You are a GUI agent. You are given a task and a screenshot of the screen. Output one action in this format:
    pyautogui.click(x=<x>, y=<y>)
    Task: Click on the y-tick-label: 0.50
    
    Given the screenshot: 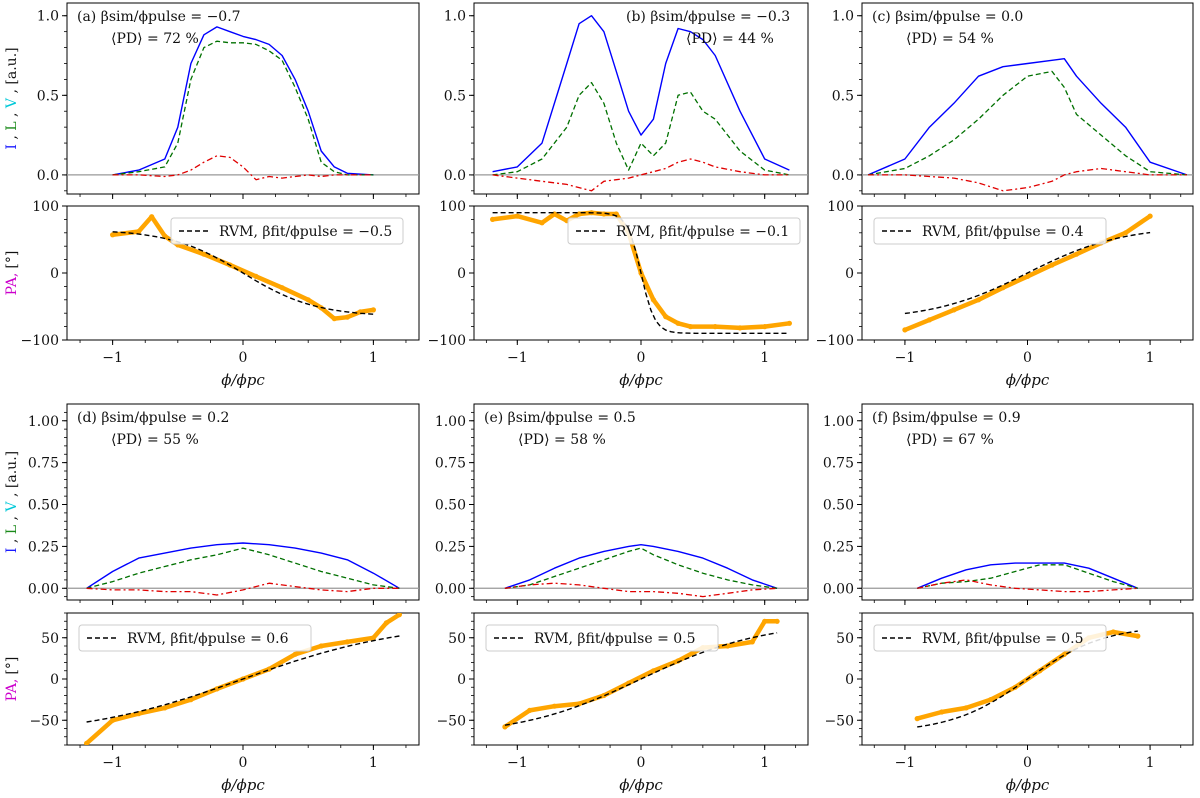 What is the action you would take?
    pyautogui.click(x=838, y=506)
    